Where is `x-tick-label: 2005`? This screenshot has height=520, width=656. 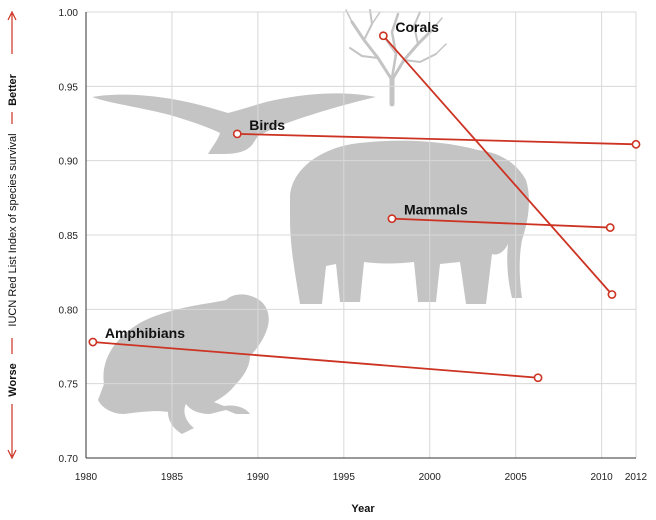 x-tick-label: 2005 is located at coordinates (516, 477).